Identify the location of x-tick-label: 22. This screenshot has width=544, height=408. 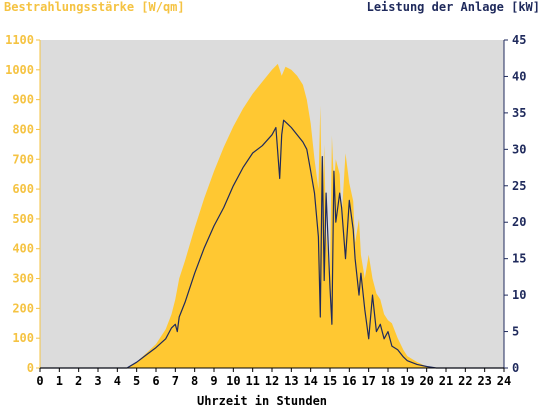
(465, 381).